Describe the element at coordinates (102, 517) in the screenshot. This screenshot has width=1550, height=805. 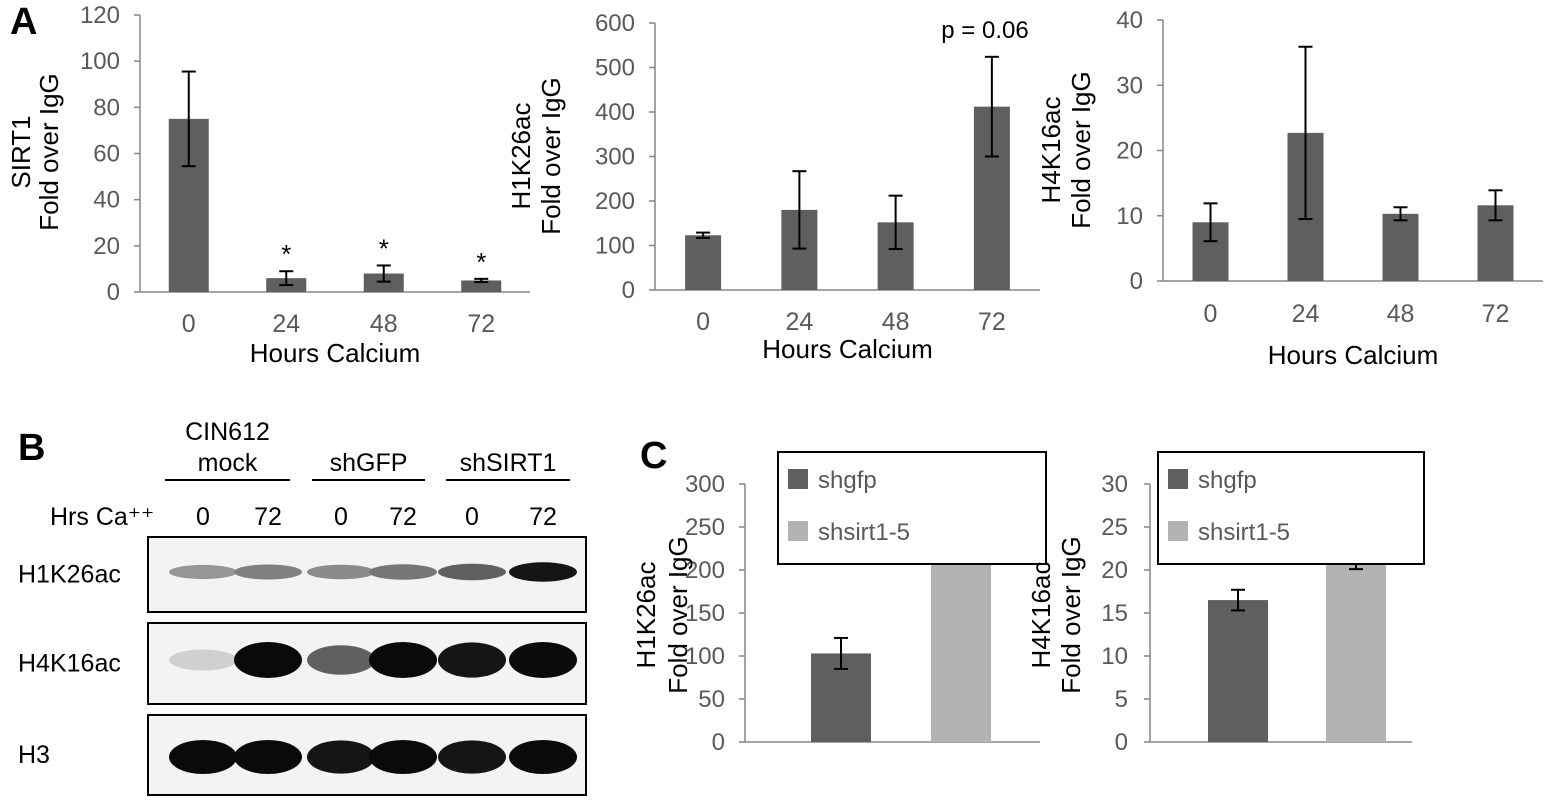
I see `blot-time-label: Hrs Ca⁺⁺` at that location.